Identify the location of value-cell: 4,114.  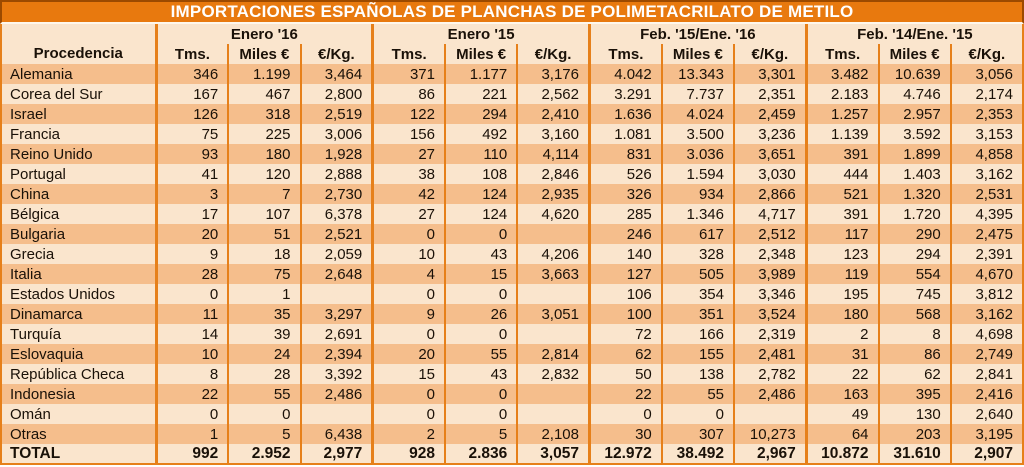
(553, 154).